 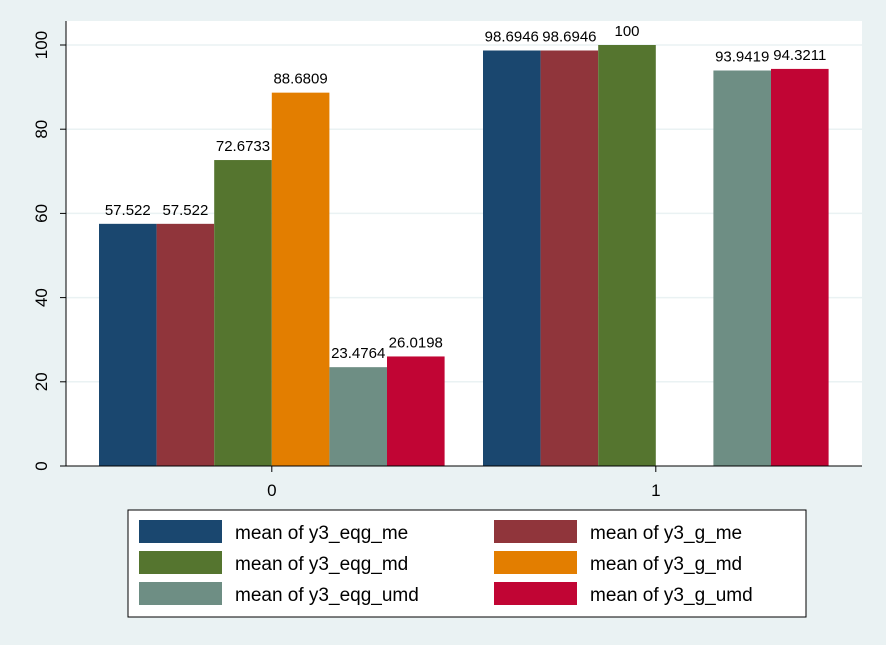 What do you see at coordinates (799, 55) in the screenshot?
I see `data-label: 94.3211` at bounding box center [799, 55].